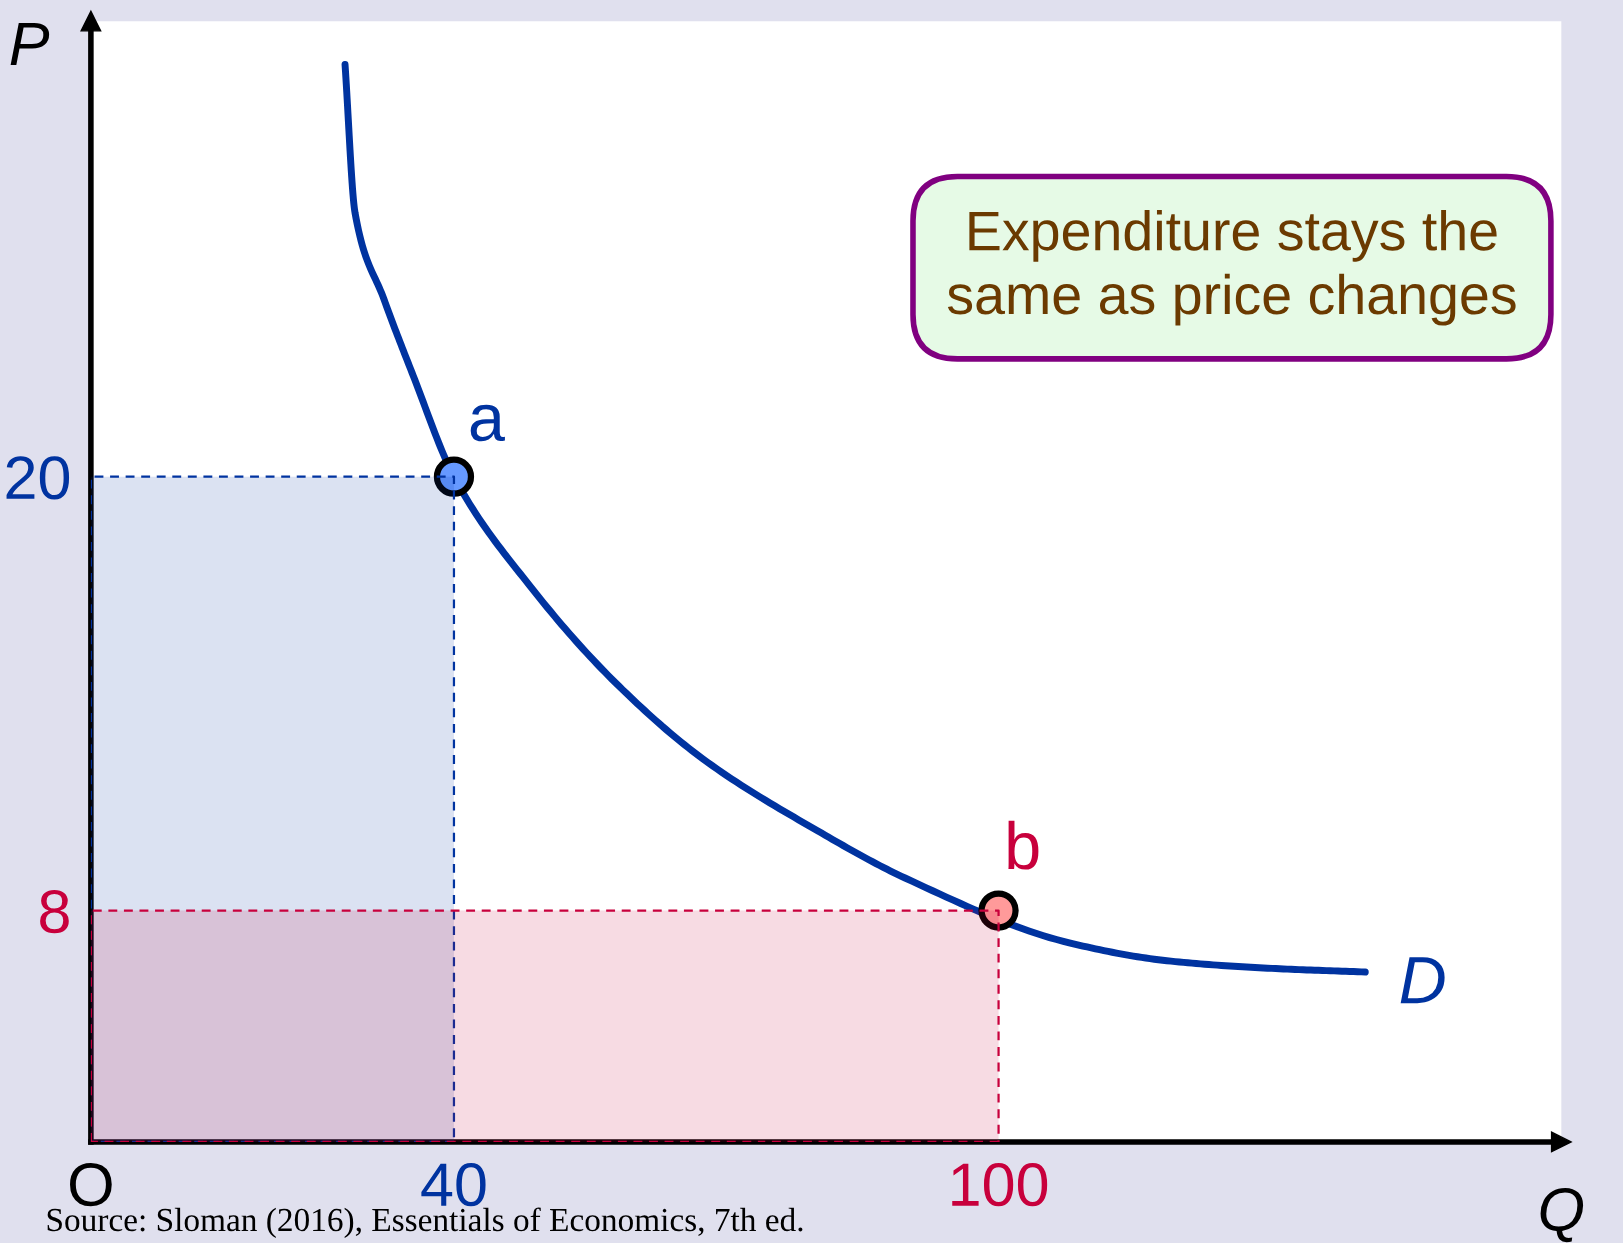  Describe the element at coordinates (1000, 1185) in the screenshot. I see `x-tick-label: 100` at that location.